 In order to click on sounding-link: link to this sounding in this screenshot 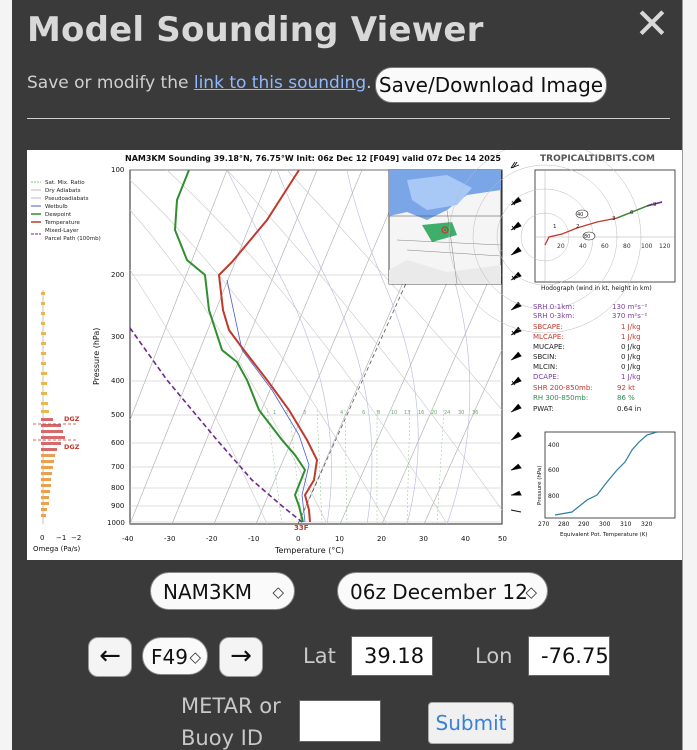, I will do `click(280, 83)`.